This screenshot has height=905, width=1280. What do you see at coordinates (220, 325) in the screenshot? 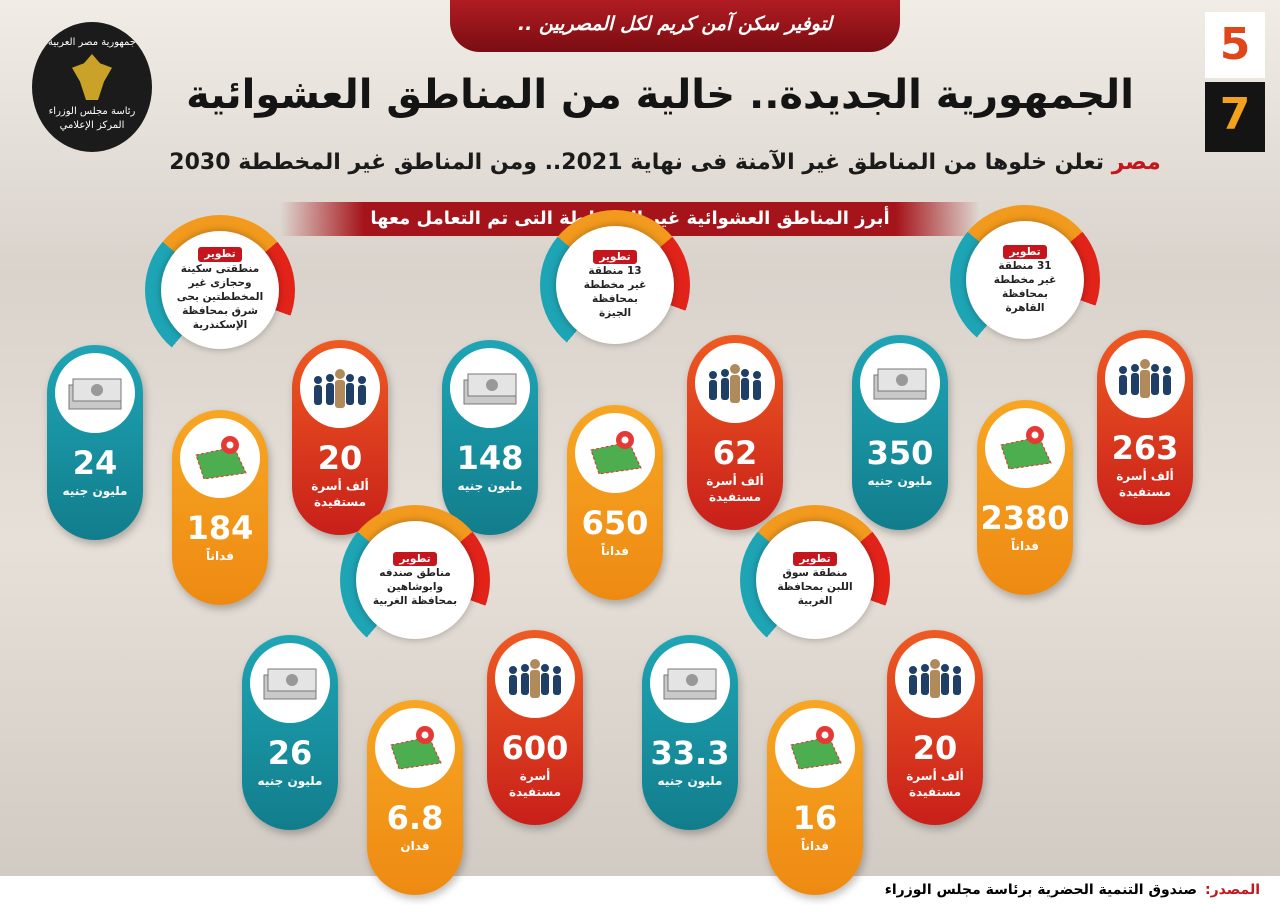
I see `hub-title-line: الإسكندرية` at bounding box center [220, 325].